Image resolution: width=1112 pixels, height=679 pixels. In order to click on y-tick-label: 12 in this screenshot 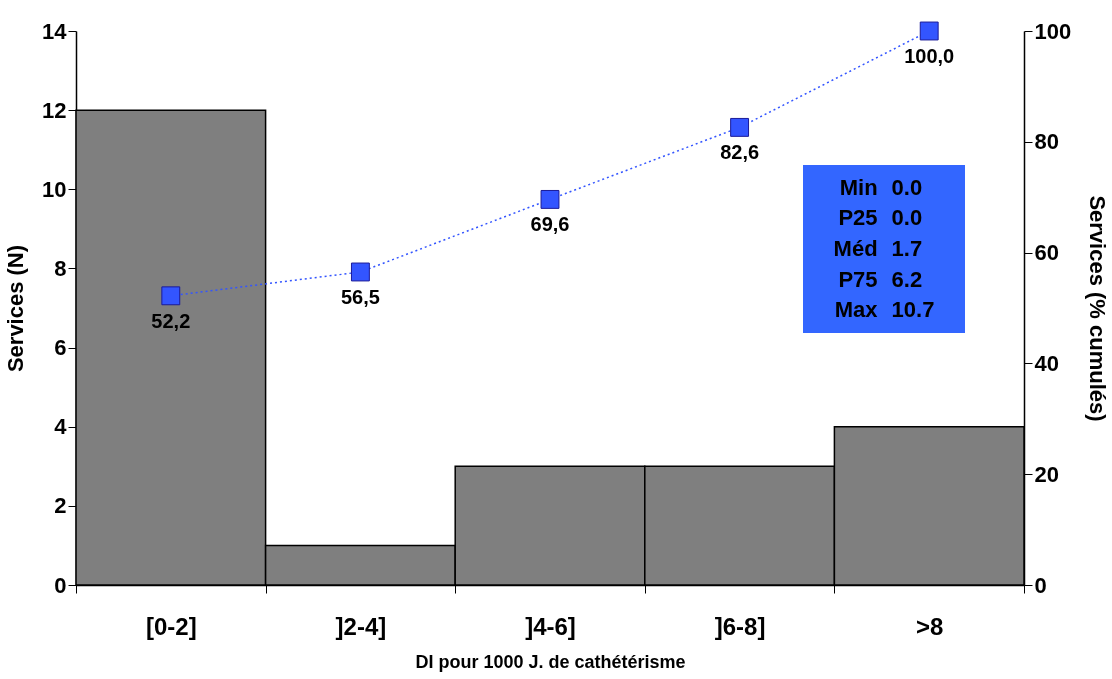, I will do `click(54, 110)`.